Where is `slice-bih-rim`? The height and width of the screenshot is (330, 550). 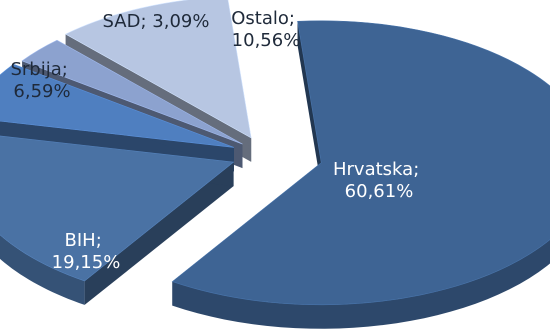
slice-bih-rim is located at coordinates (42, 269).